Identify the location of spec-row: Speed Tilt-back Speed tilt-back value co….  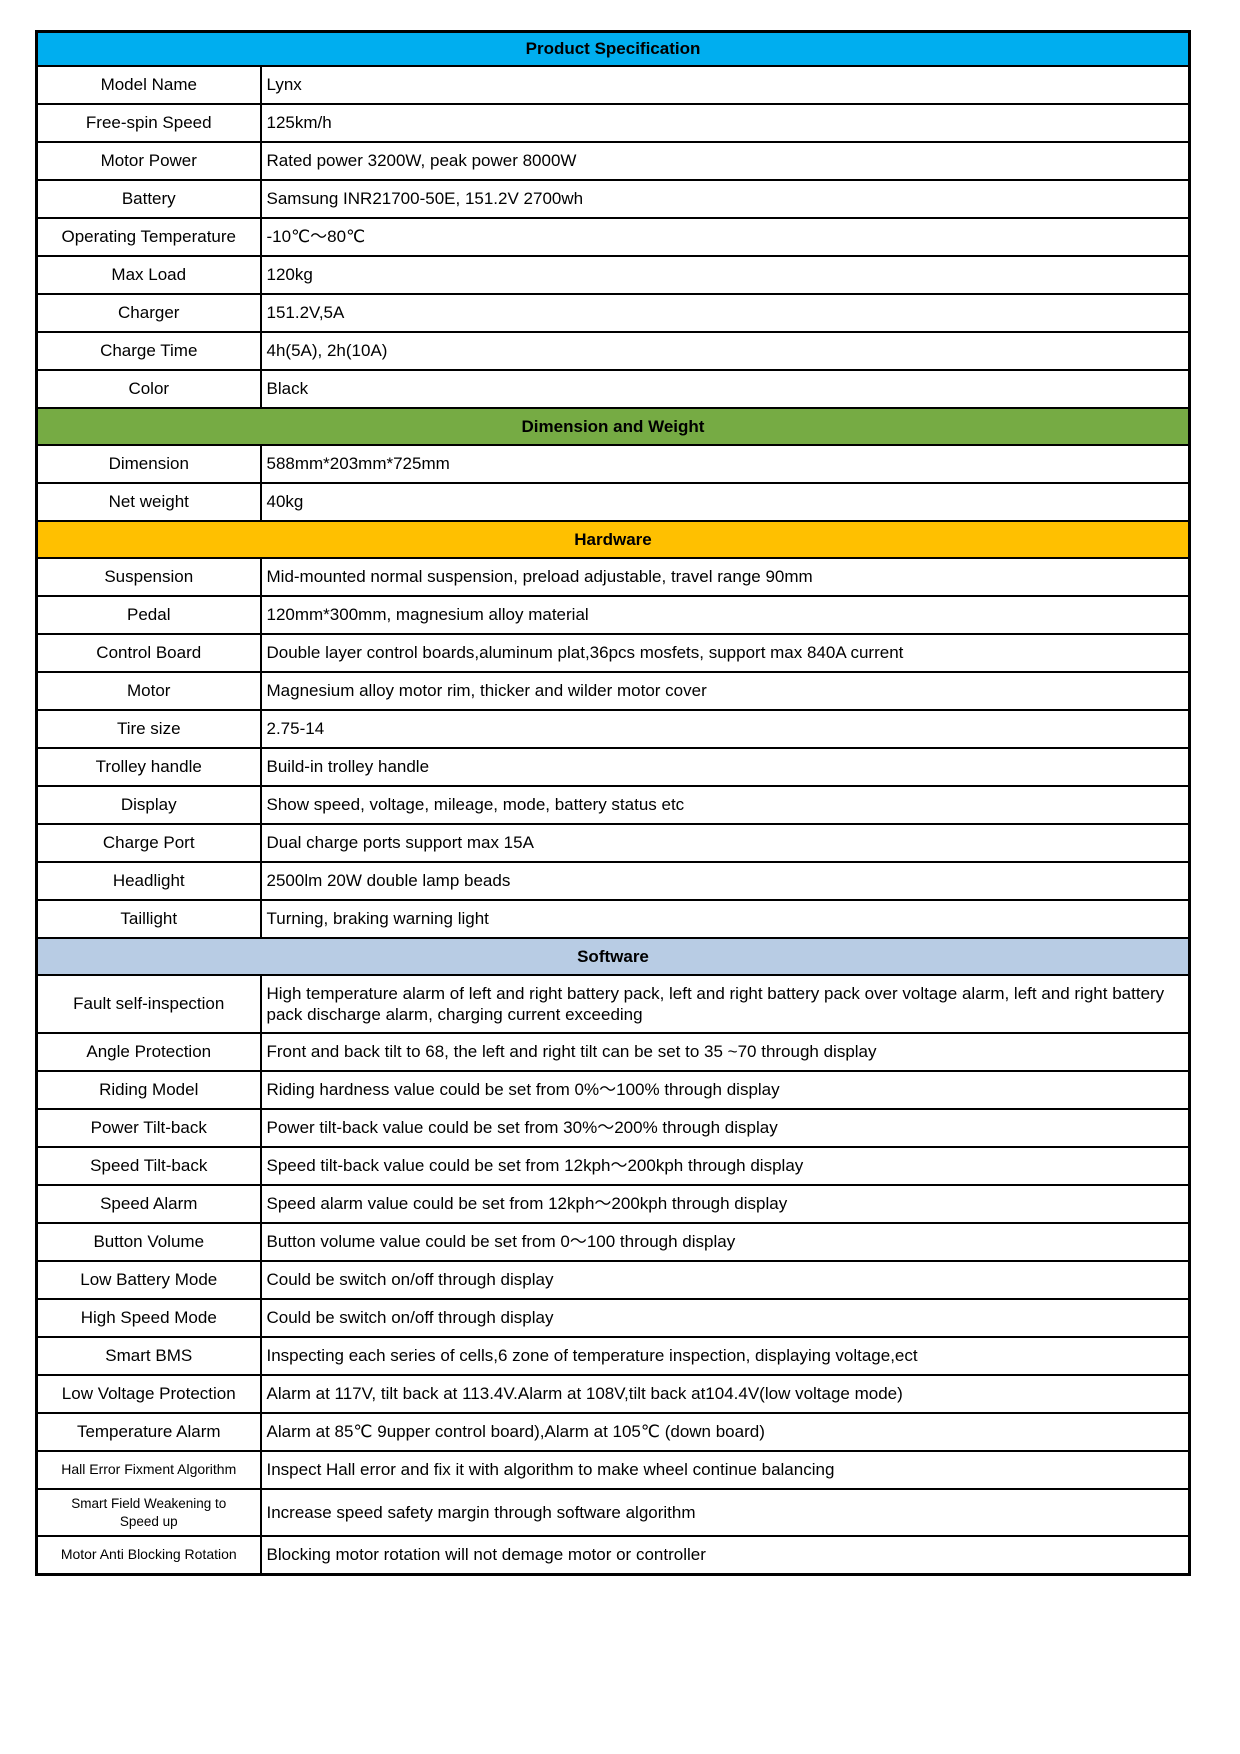
(613, 1166).